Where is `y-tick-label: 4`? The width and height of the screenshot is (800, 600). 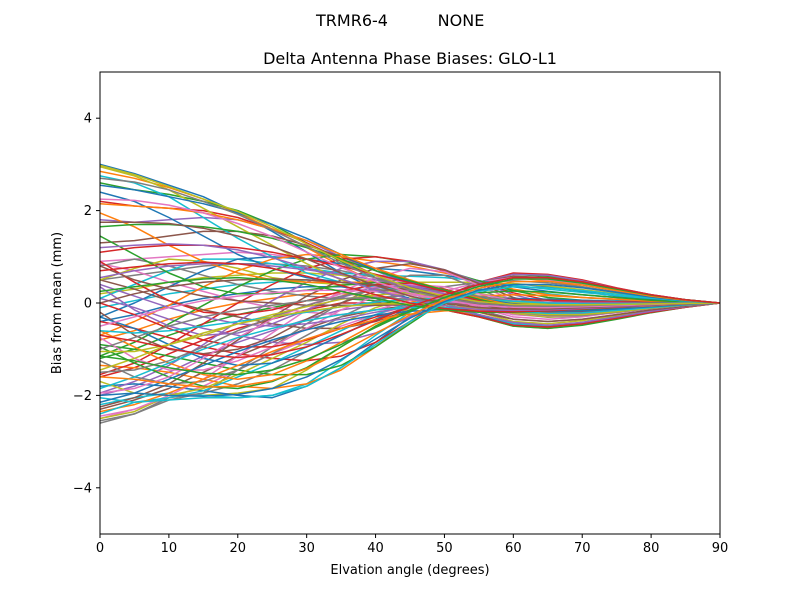 y-tick-label: 4 is located at coordinates (88, 119).